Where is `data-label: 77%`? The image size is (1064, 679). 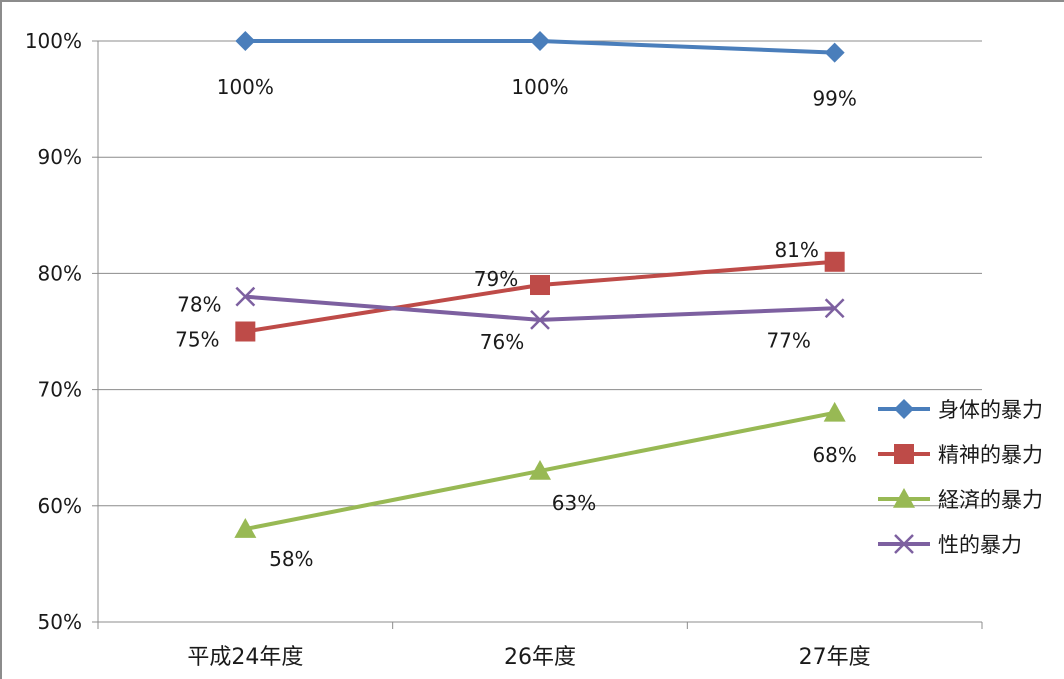 data-label: 77% is located at coordinates (788, 340).